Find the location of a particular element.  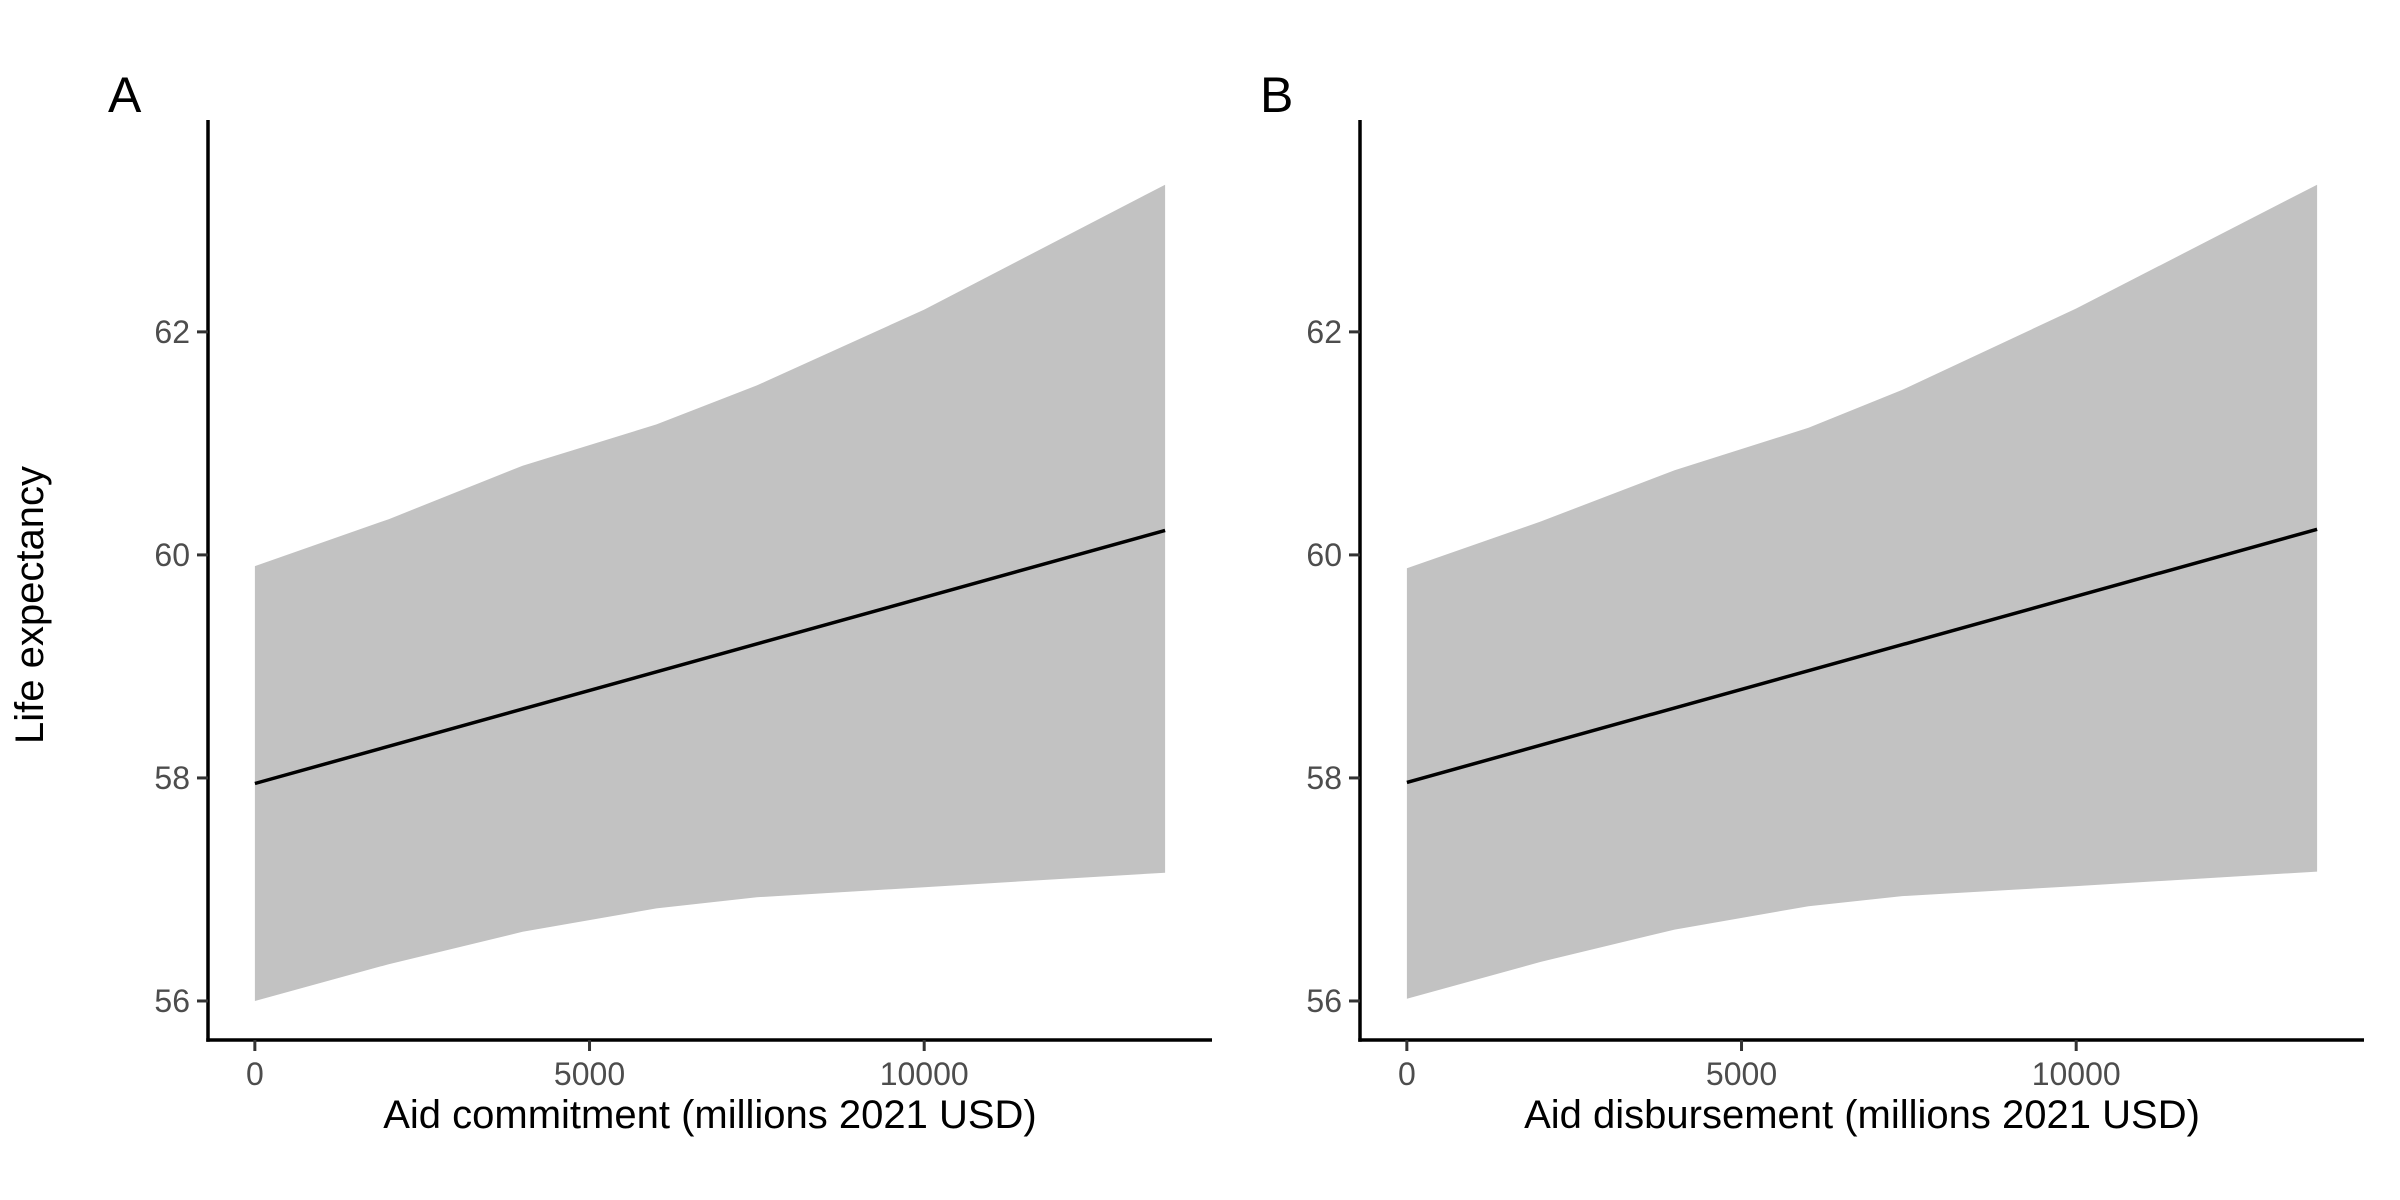

panel-letter: B is located at coordinates (1276, 95).